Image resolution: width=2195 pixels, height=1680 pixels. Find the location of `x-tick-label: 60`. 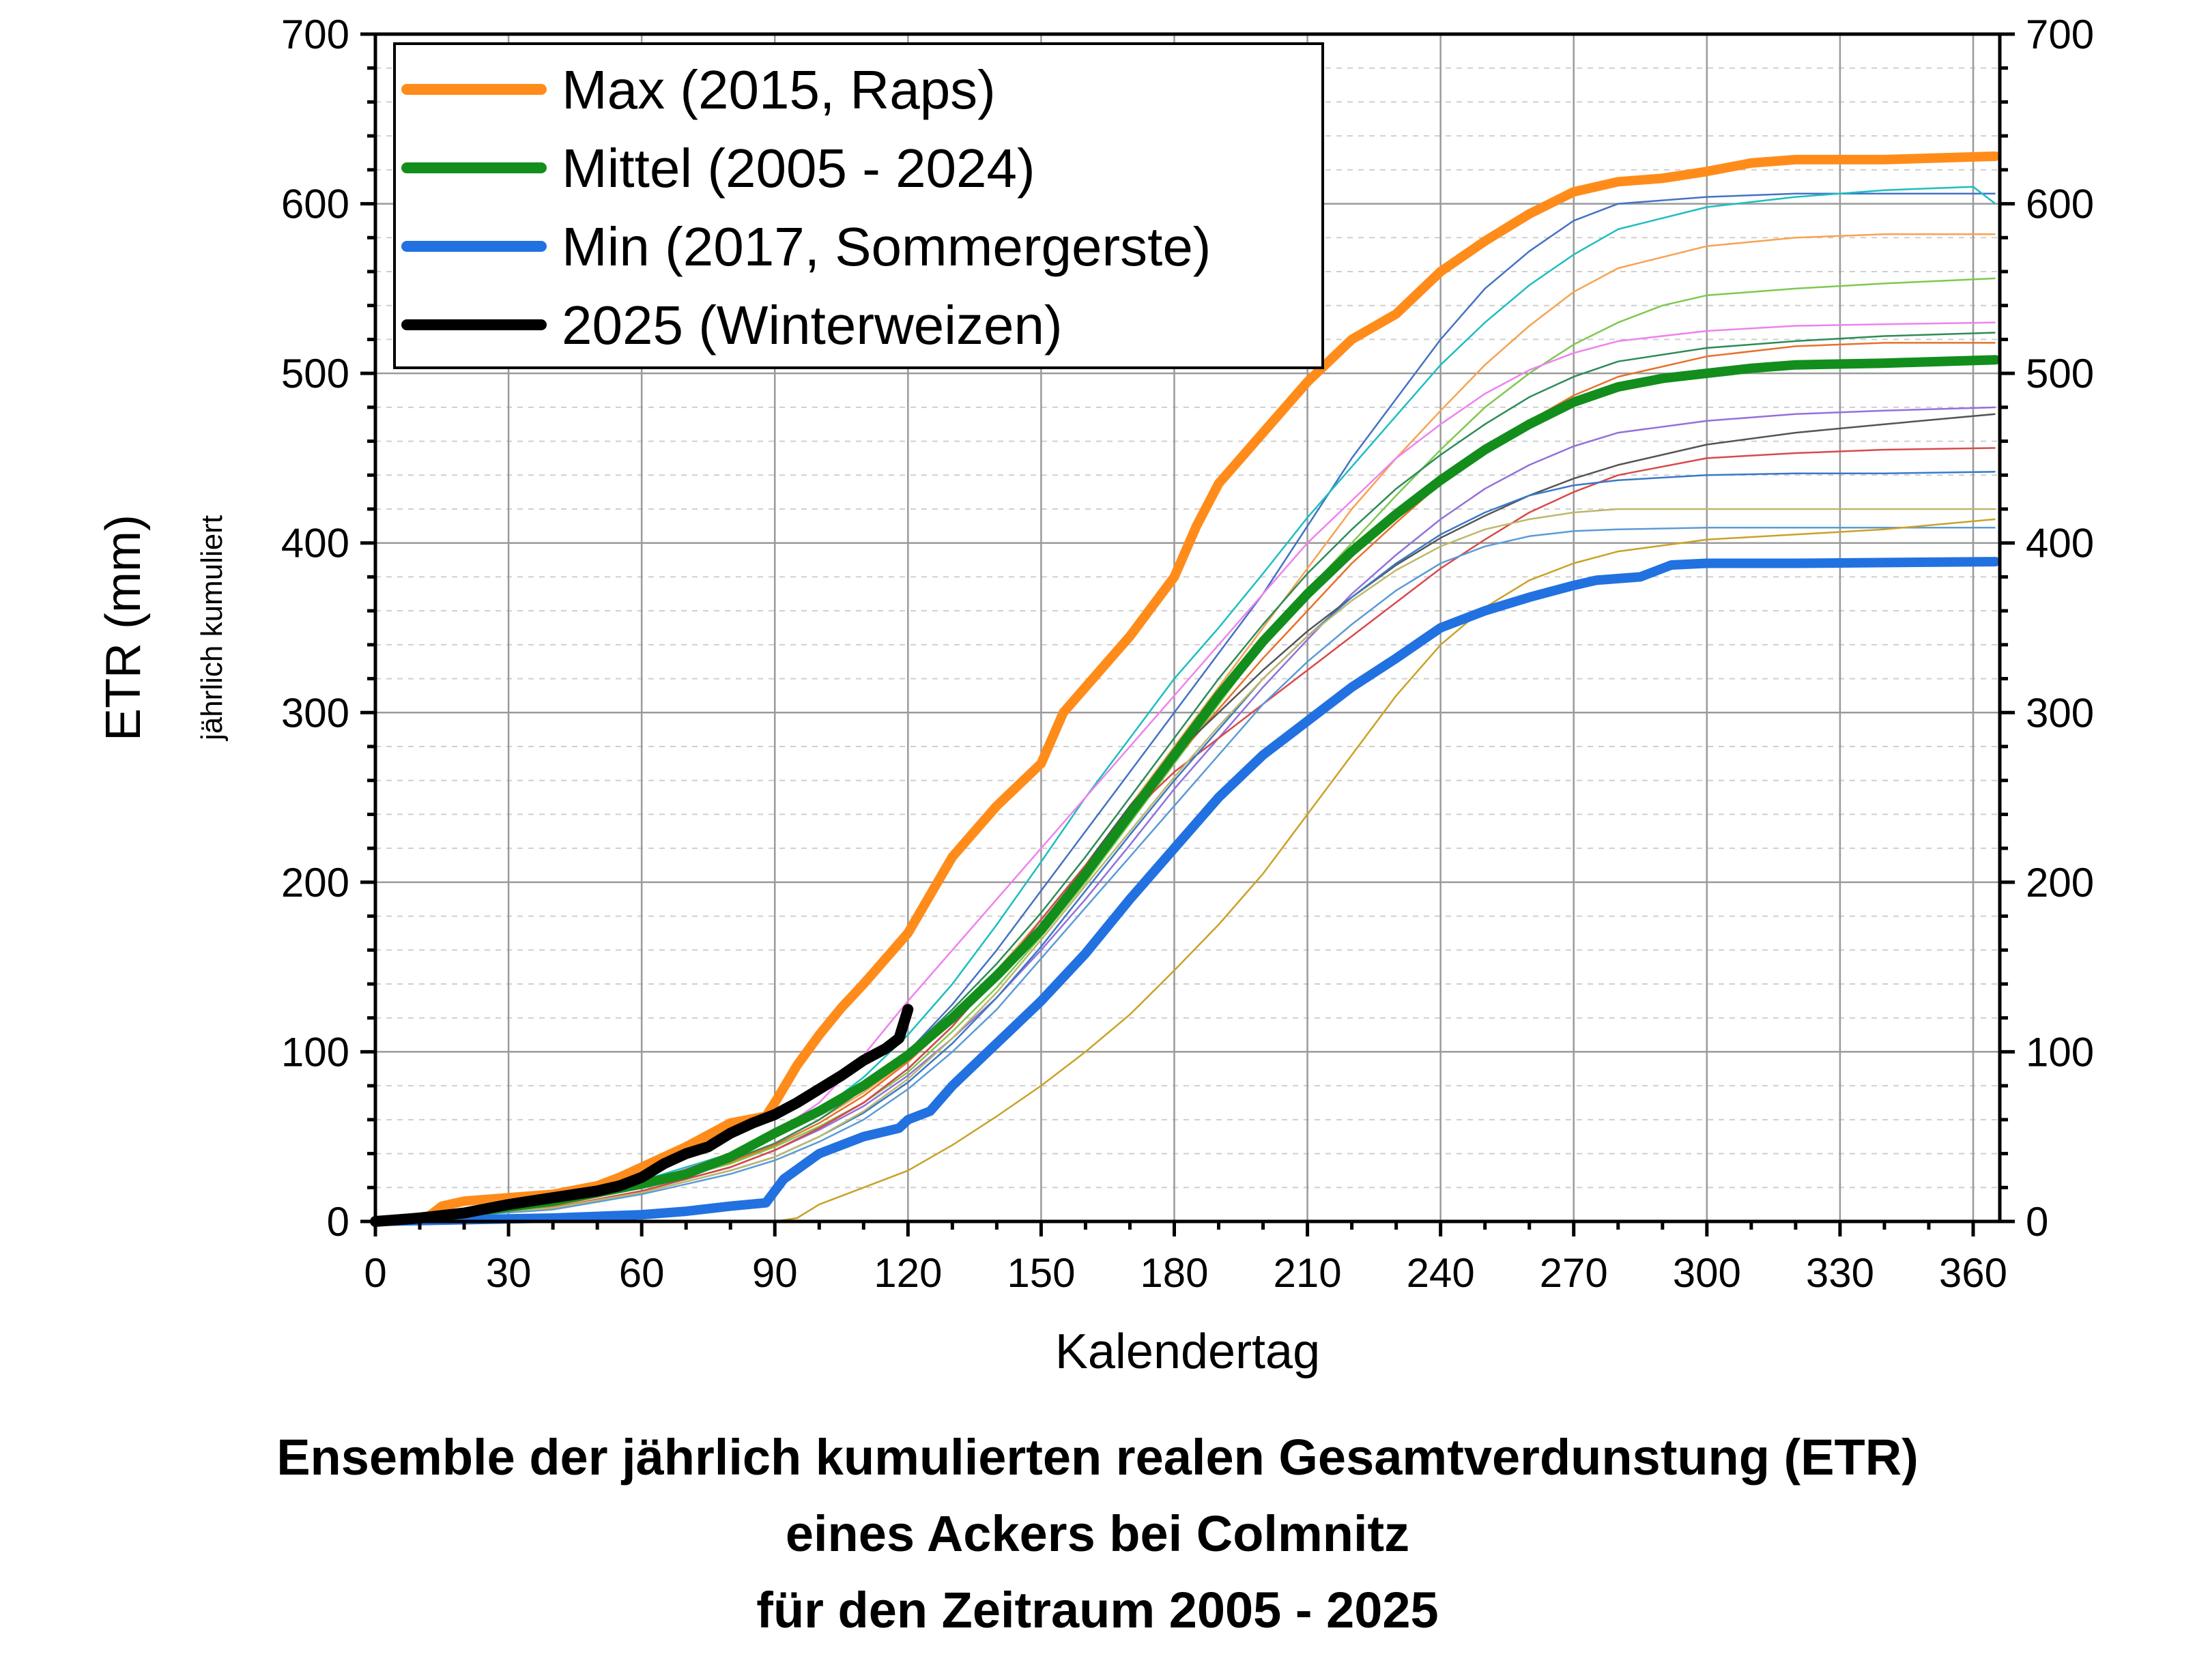

x-tick-label: 60 is located at coordinates (642, 1273).